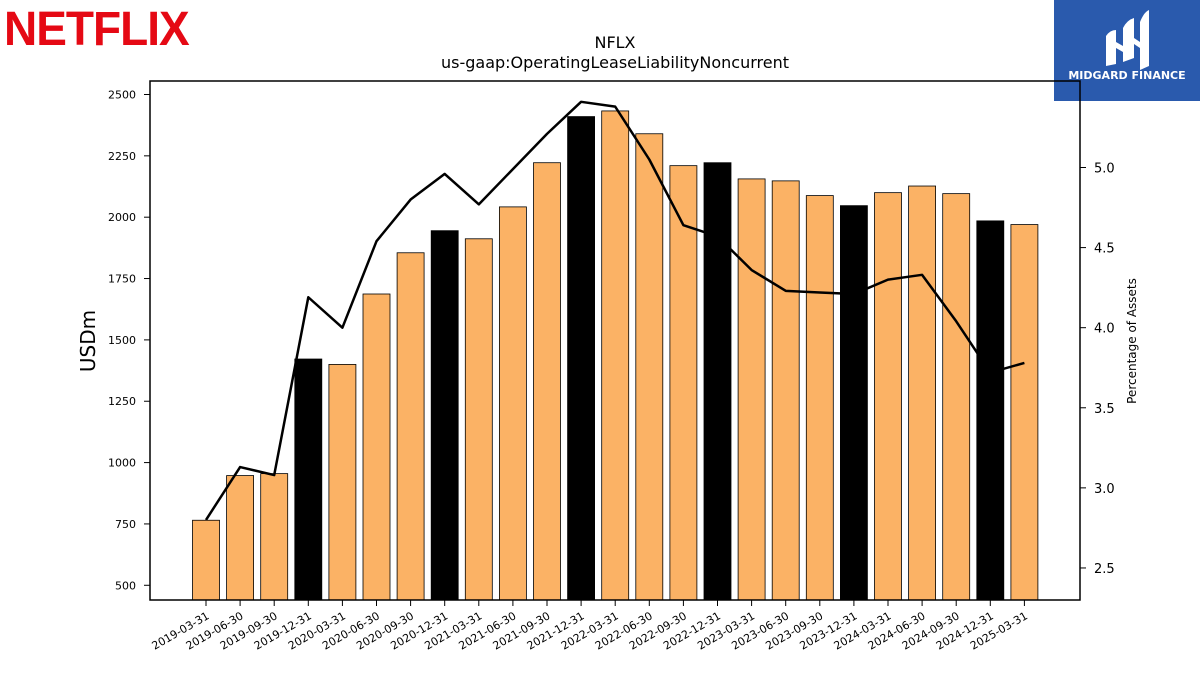 This screenshot has width=1200, height=675. What do you see at coordinates (614, 42) in the screenshot?
I see `chart-title: NFLX` at bounding box center [614, 42].